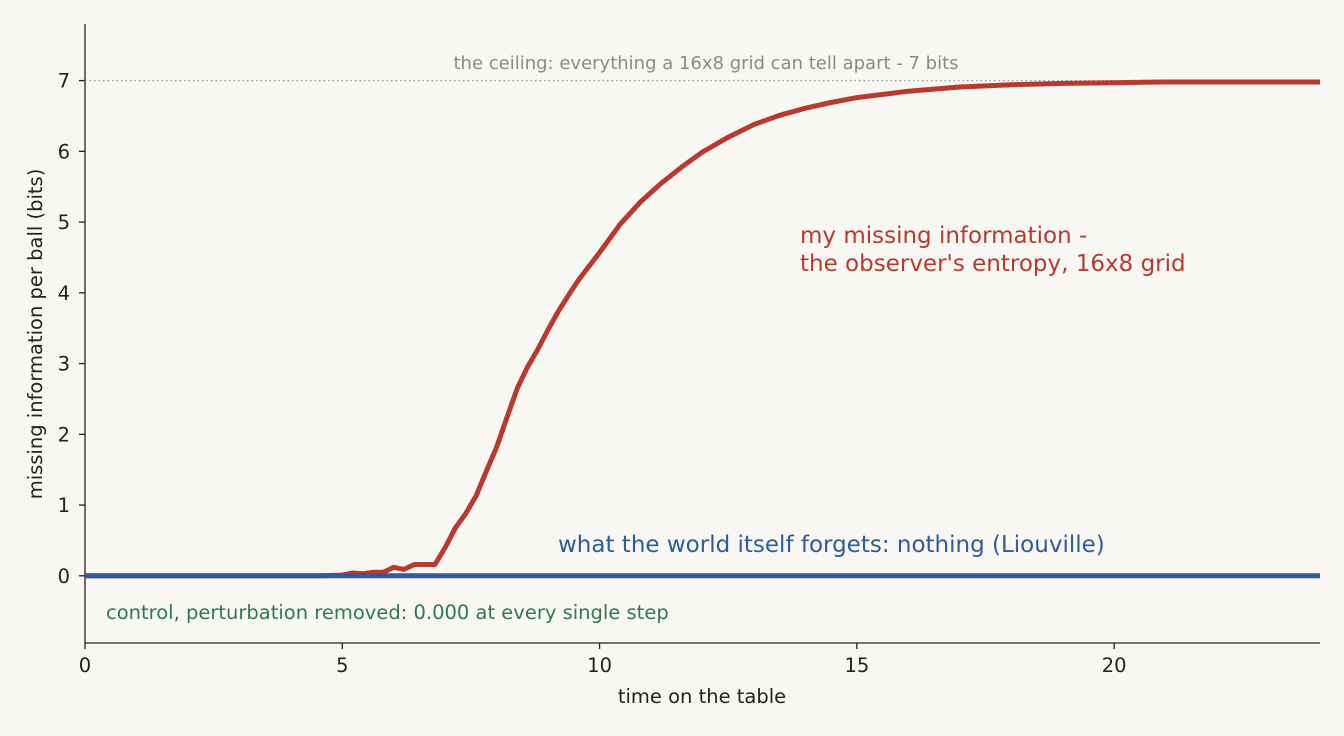 This screenshot has height=736, width=1344. I want to click on red-series-annotation-line1: my missing information -, so click(943, 236).